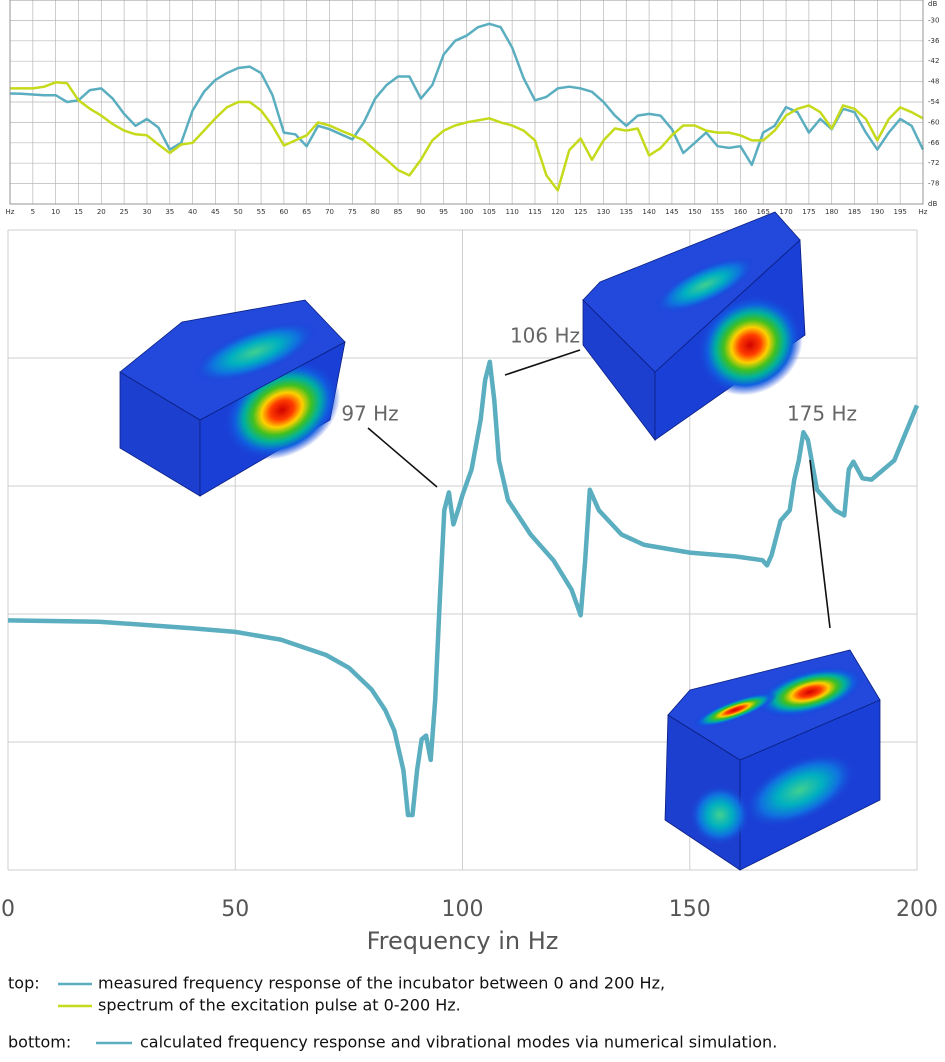  What do you see at coordinates (899, 212) in the screenshot?
I see `x-tick-label: 195` at bounding box center [899, 212].